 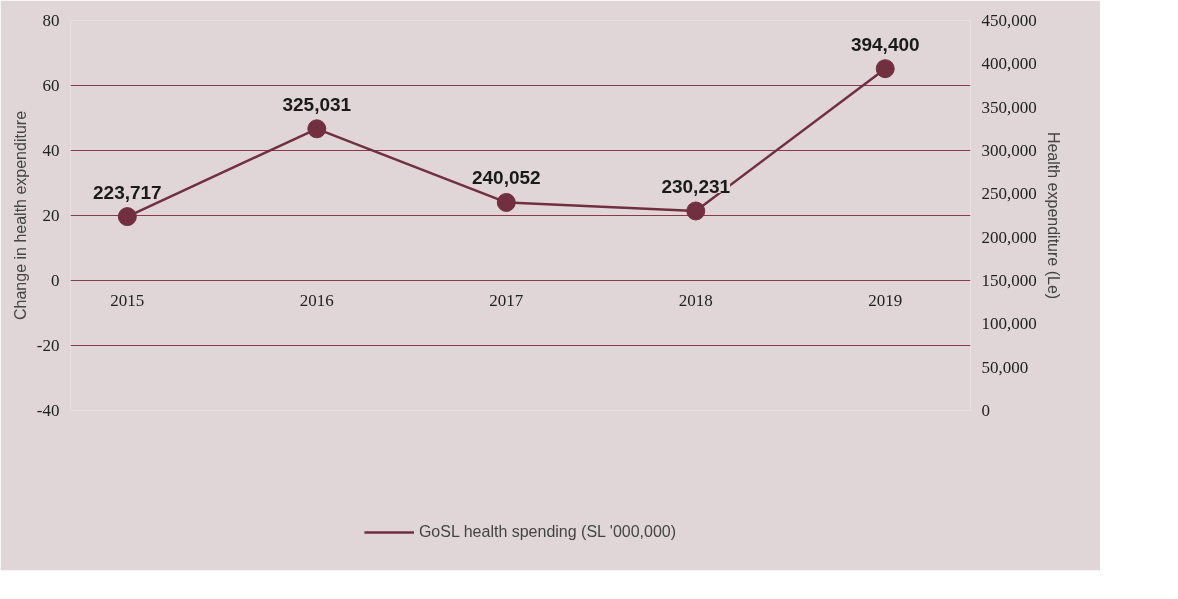 I want to click on y-tick-label: 60, so click(x=51, y=85).